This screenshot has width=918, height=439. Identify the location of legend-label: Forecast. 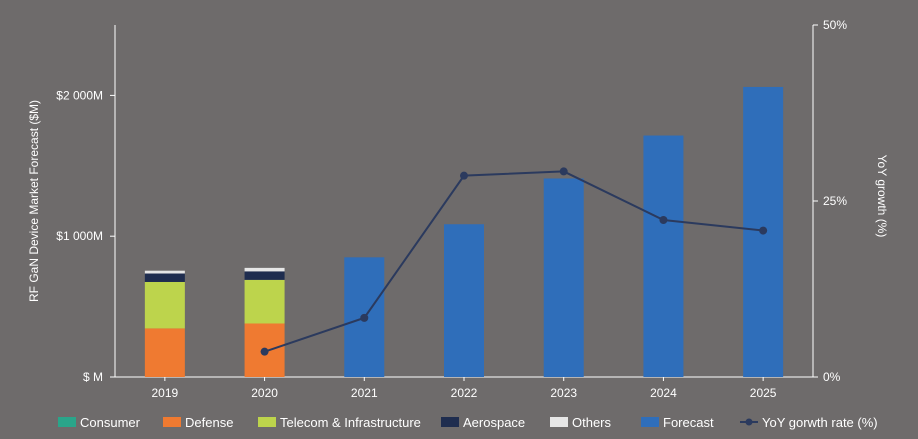
(688, 422).